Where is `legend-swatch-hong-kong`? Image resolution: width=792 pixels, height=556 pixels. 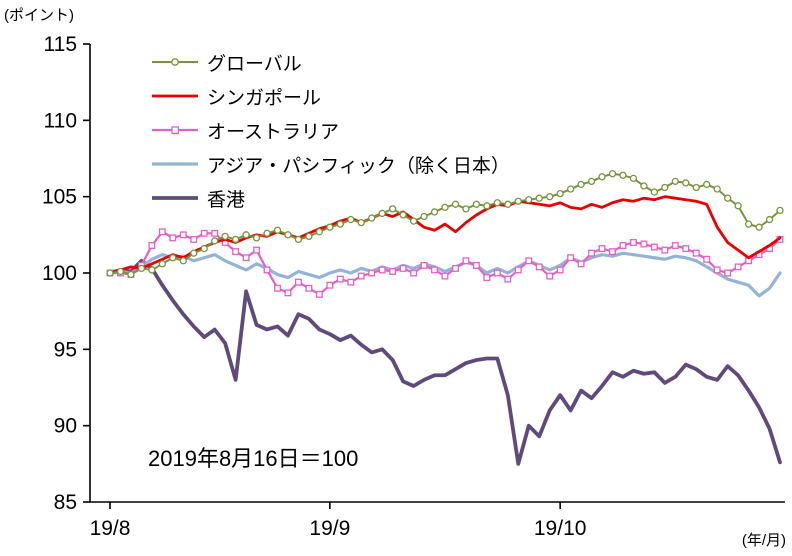
legend-swatch-hong-kong is located at coordinates (175, 198).